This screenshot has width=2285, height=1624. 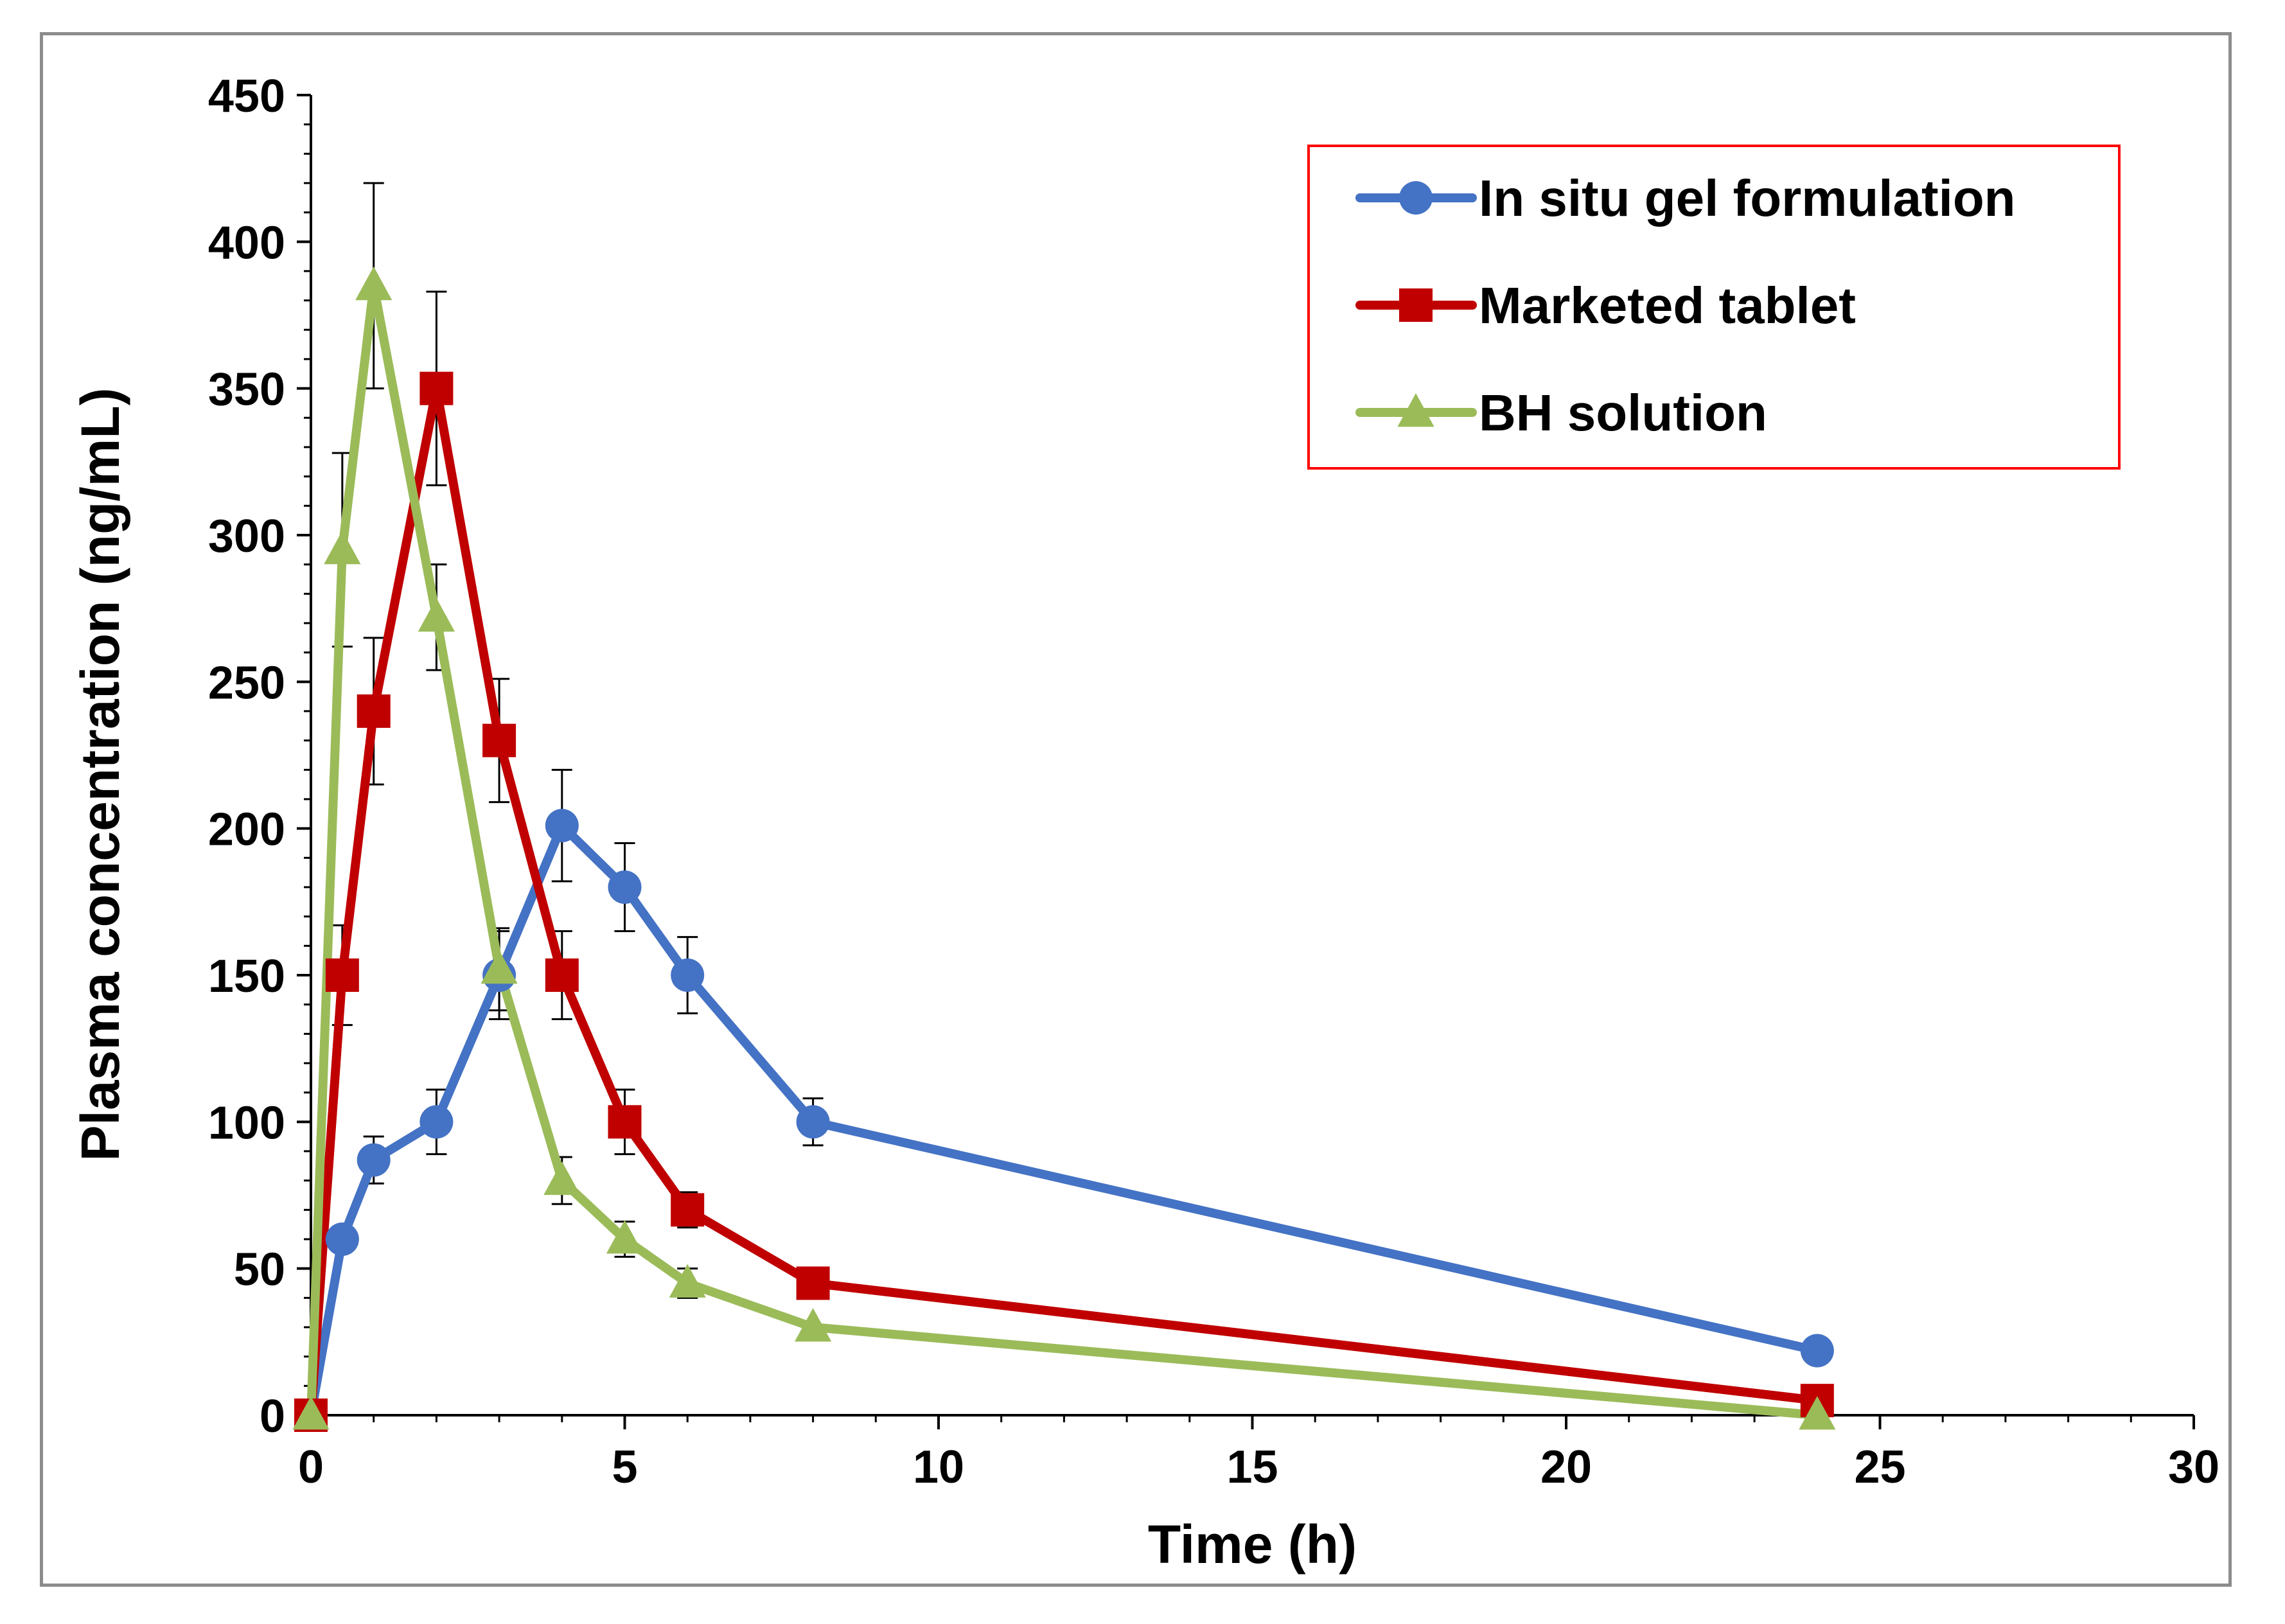 What do you see at coordinates (246, 96) in the screenshot?
I see `y-tick-label: 450` at bounding box center [246, 96].